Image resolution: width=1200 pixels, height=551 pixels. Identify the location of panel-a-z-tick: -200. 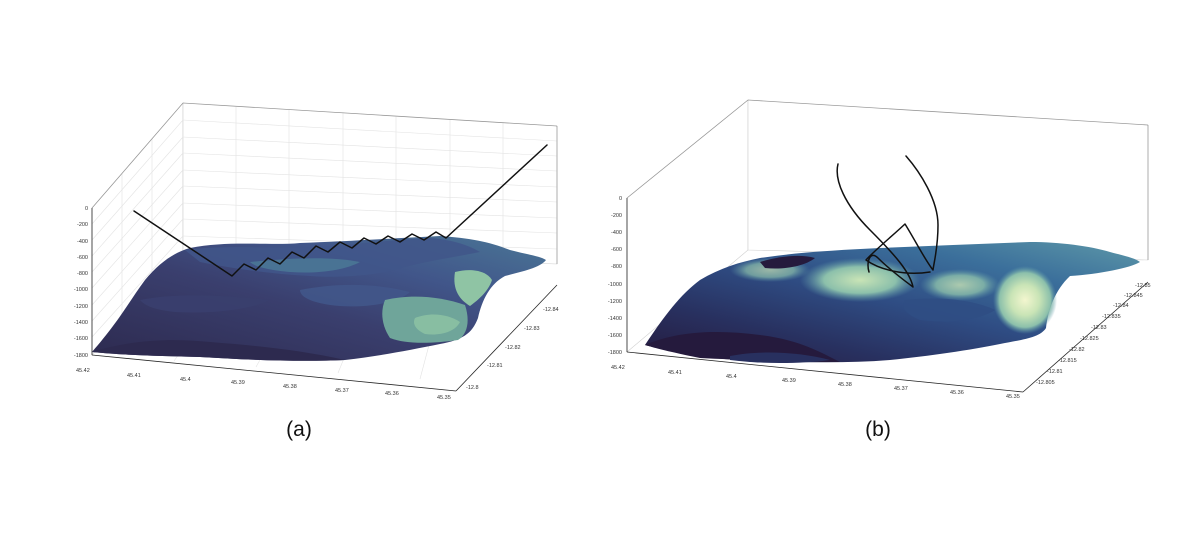
(82, 225).